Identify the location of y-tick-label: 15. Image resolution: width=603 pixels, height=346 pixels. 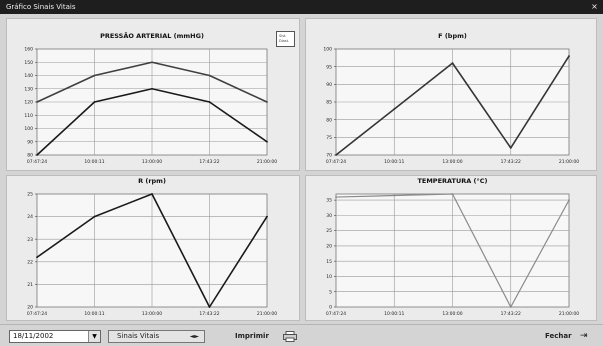
(329, 262).